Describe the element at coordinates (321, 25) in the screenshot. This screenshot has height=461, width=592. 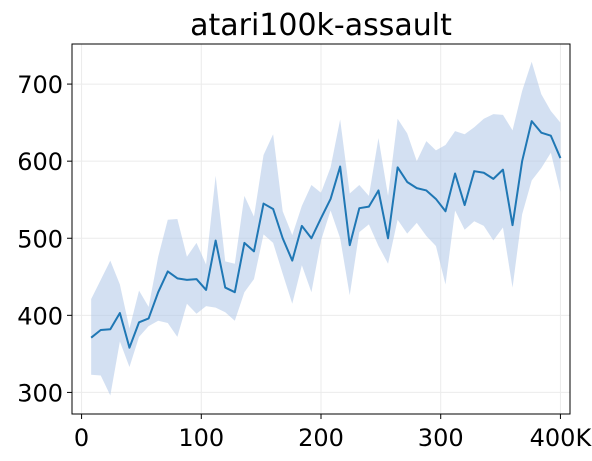
I see `chart-title: atari100k-assault` at that location.